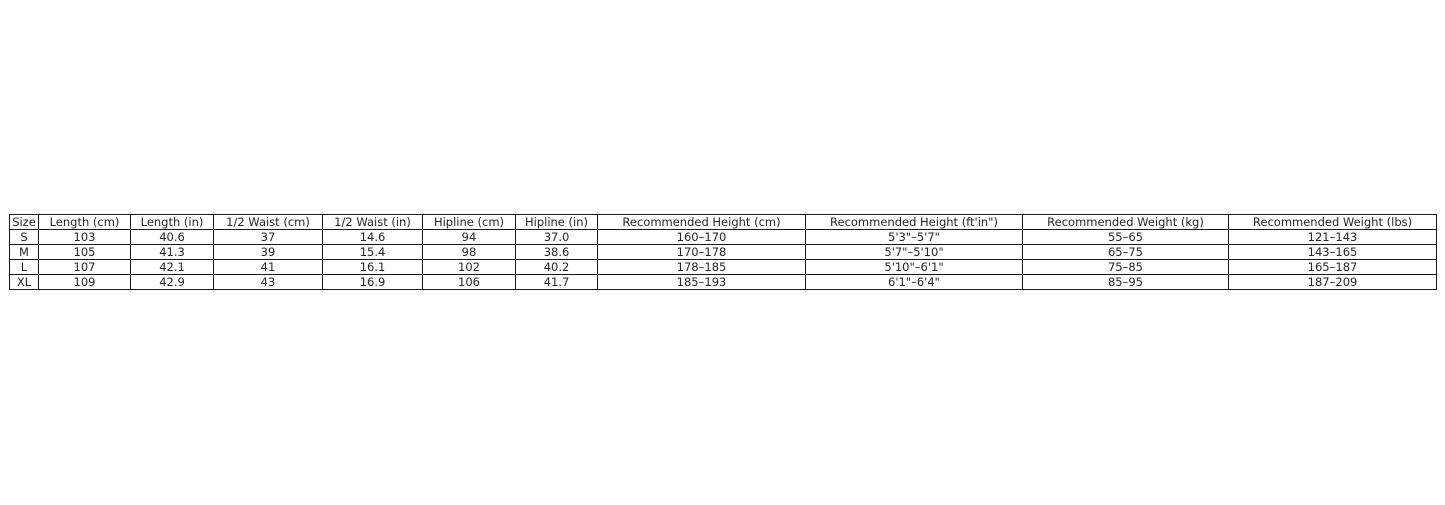  Describe the element at coordinates (24, 252) in the screenshot. I see `size-cell: M` at that location.